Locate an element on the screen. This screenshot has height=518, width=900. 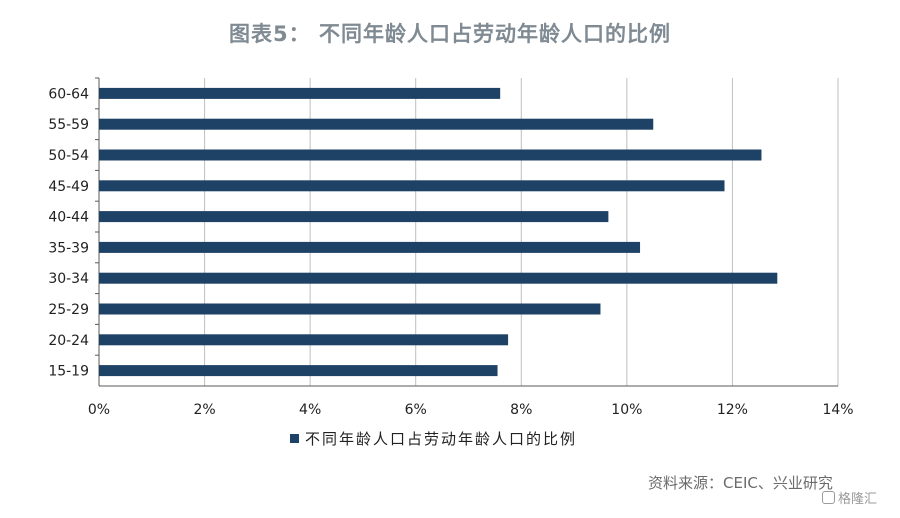
chart-title: 图表5： 不同年龄人口占劳动年龄人口的比例 is located at coordinates (450, 34).